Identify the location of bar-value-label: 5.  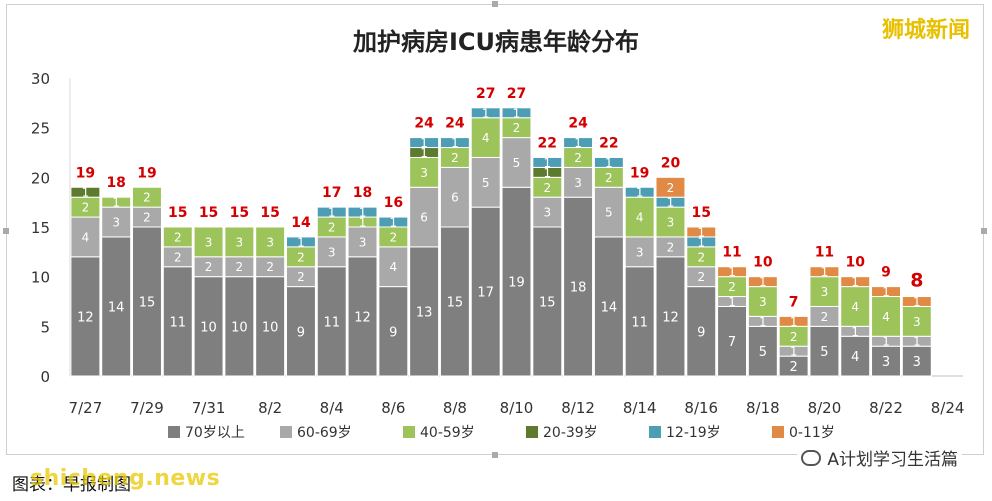
(763, 352).